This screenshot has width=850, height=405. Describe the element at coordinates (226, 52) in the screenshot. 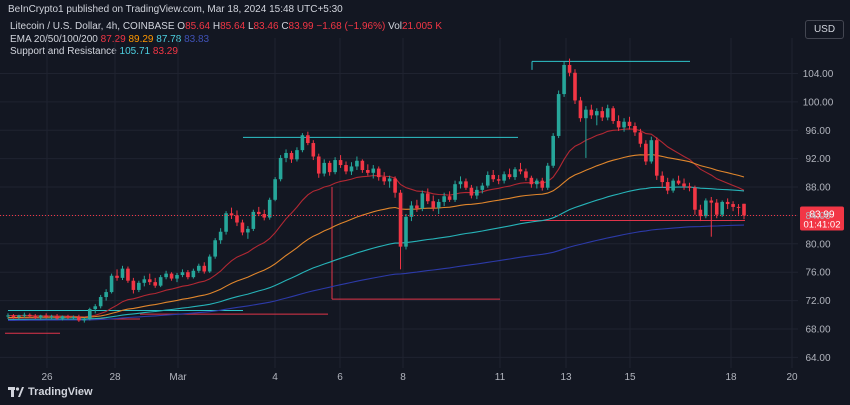

I see `sr-row: Support and Resistance 105.71 83.29` at that location.